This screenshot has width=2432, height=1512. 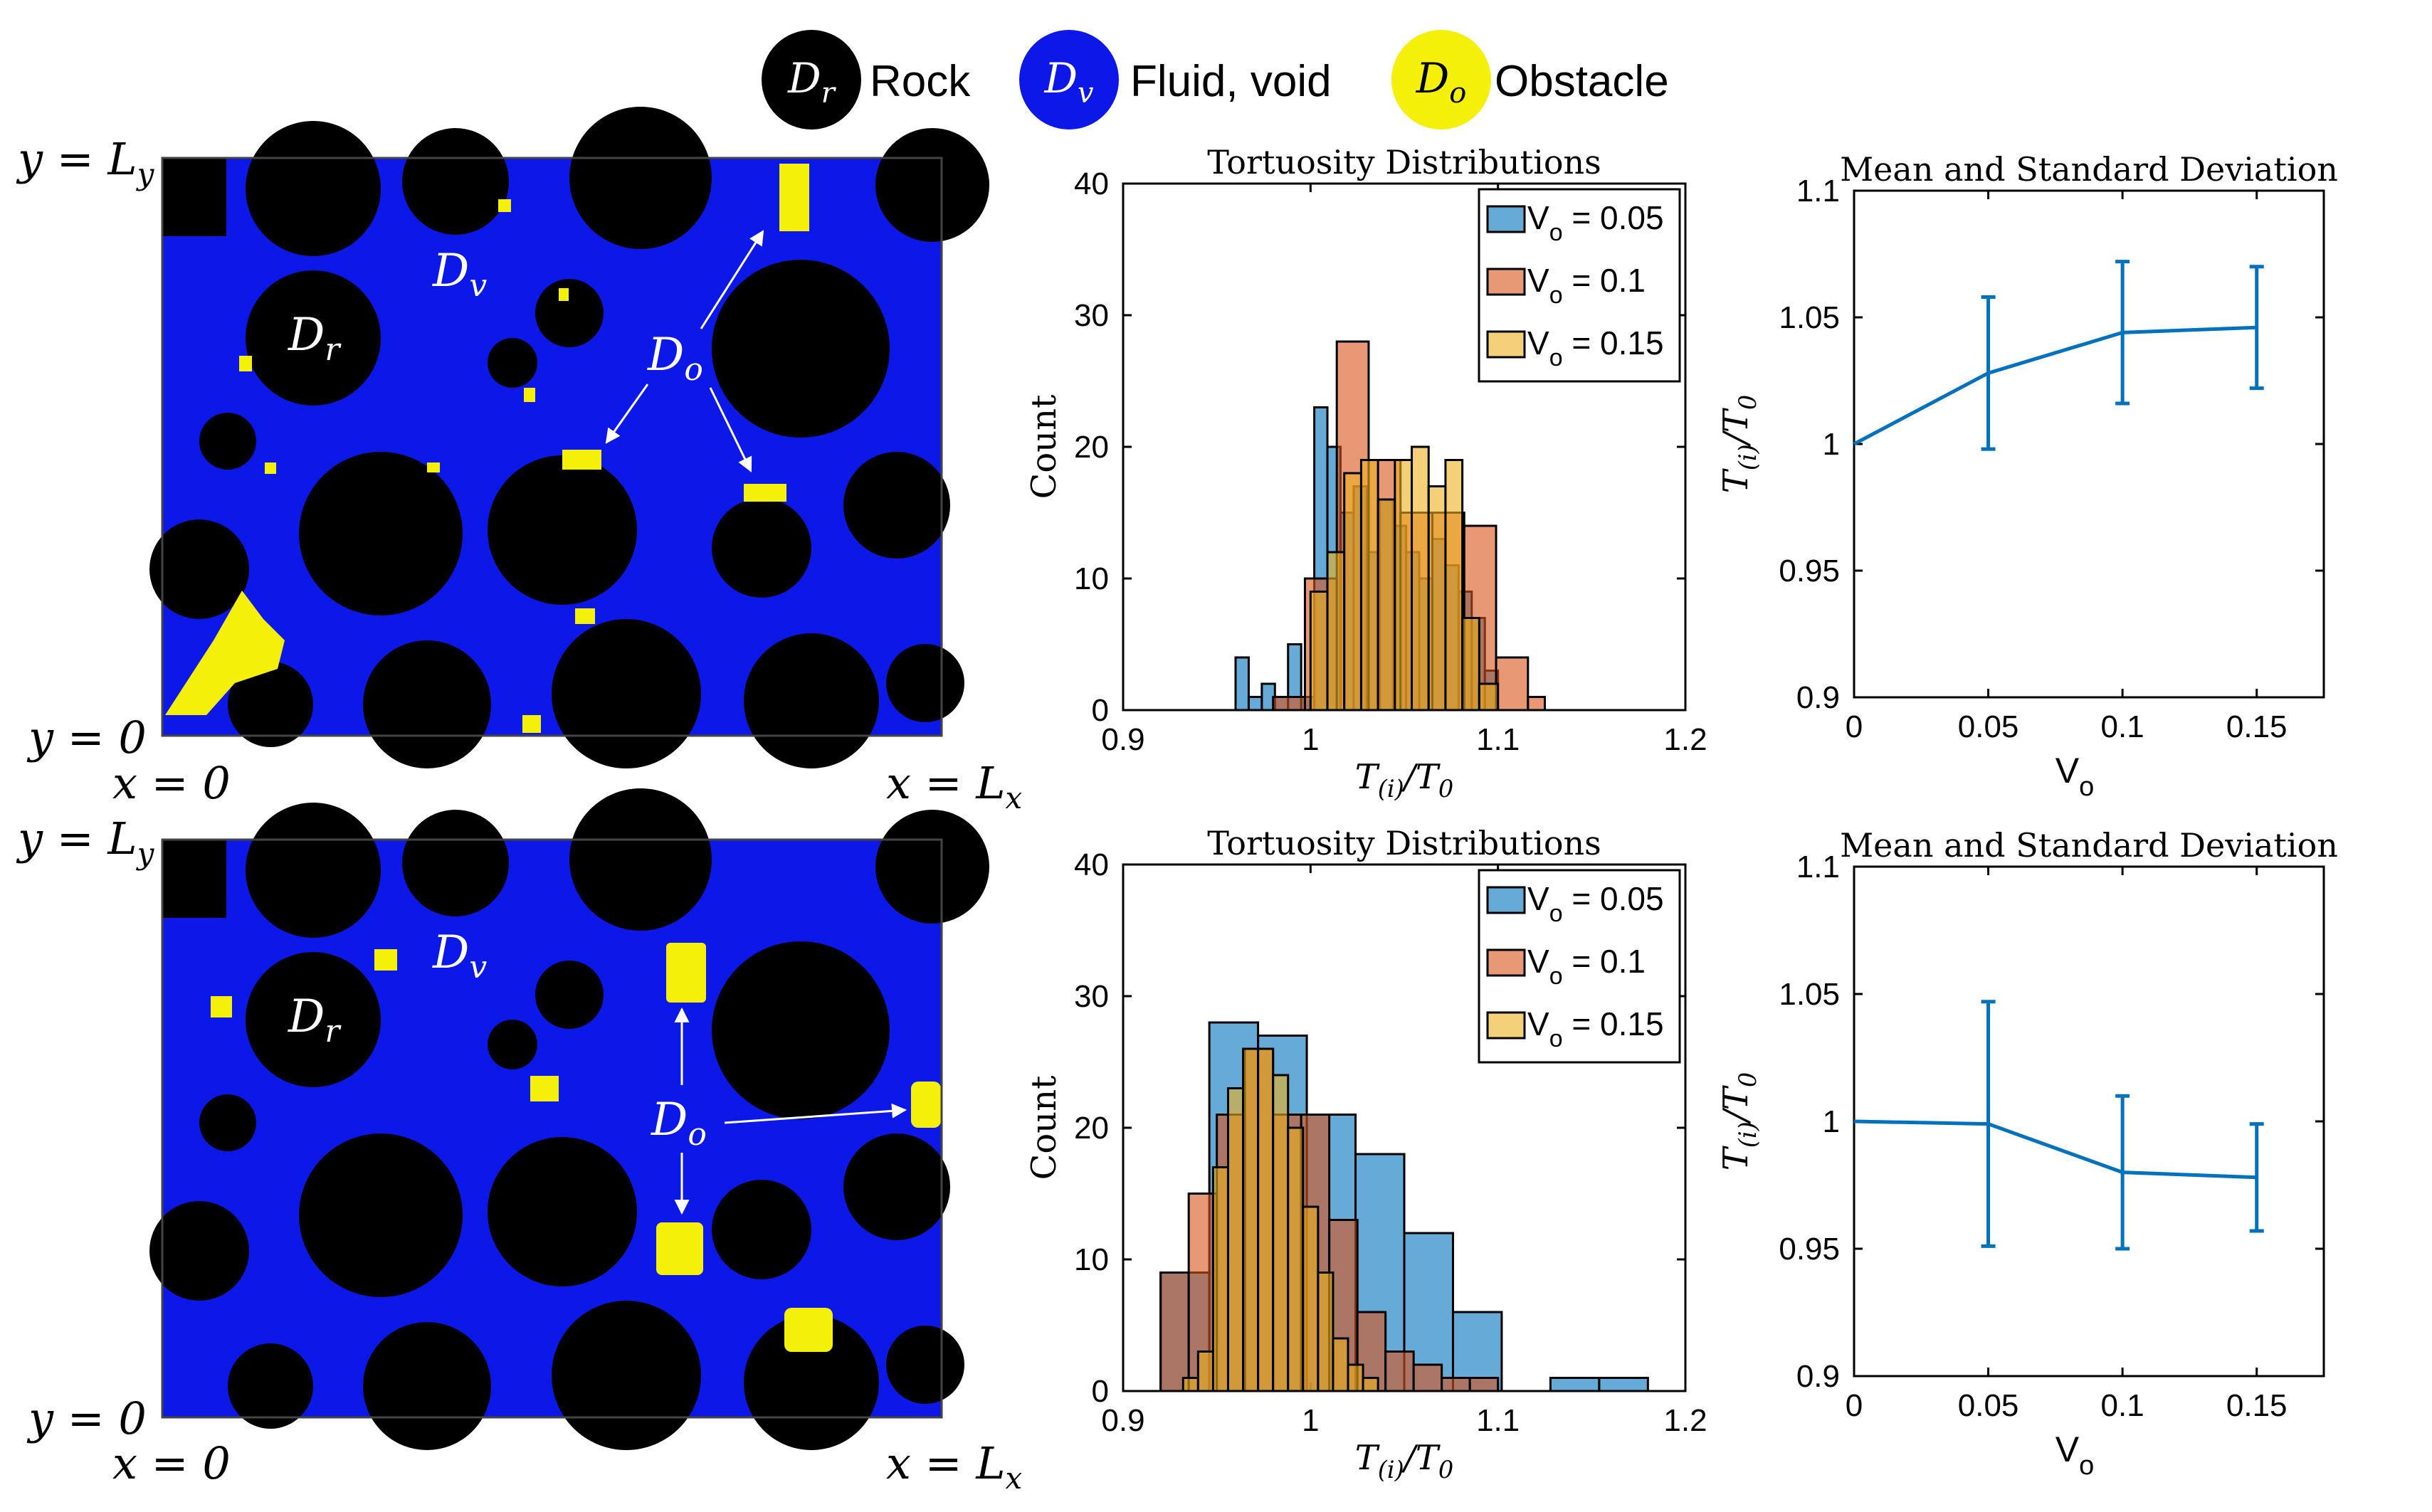 I want to click on domain-frame, so click(x=552, y=447).